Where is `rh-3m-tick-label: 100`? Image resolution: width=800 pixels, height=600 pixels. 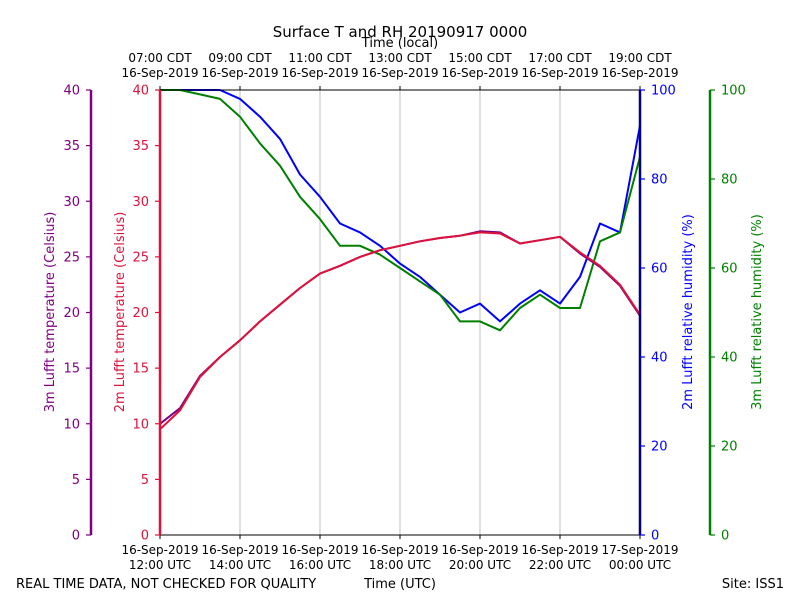
rh-3m-tick-label: 100 is located at coordinates (733, 91).